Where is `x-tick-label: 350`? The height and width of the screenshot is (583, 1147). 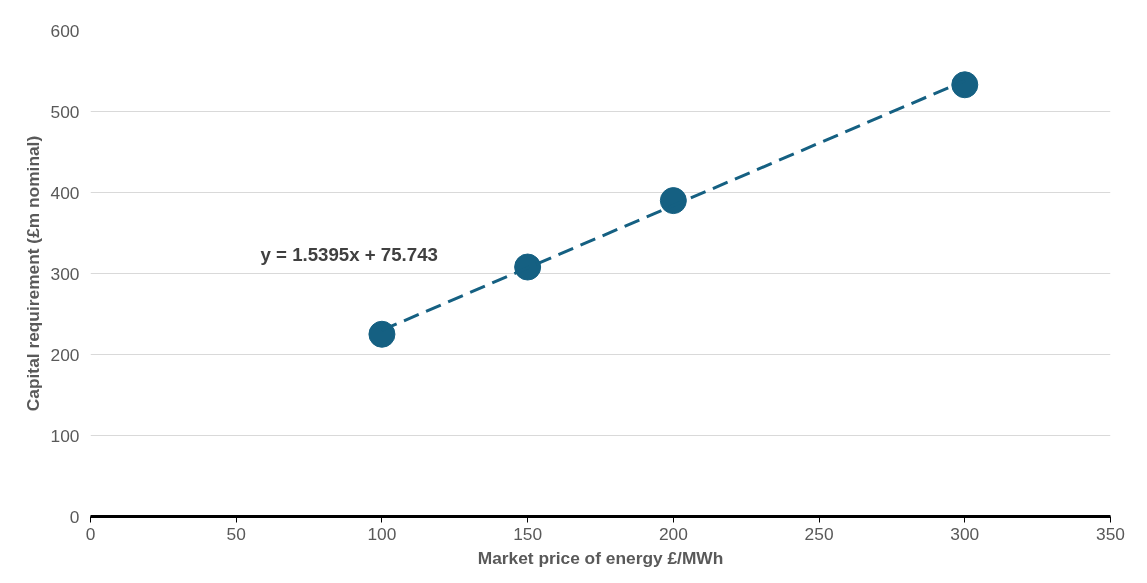 x-tick-label: 350 is located at coordinates (1110, 533).